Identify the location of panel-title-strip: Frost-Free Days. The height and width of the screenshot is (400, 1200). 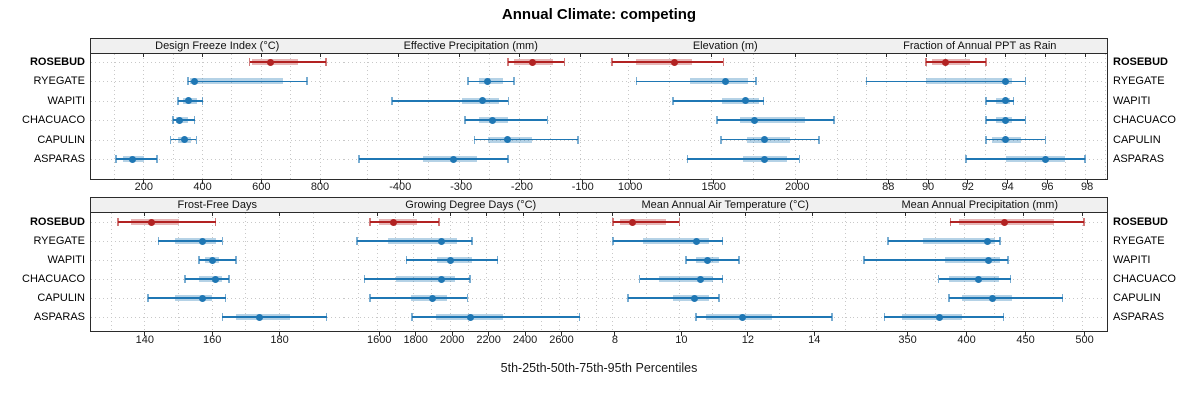
(217, 205).